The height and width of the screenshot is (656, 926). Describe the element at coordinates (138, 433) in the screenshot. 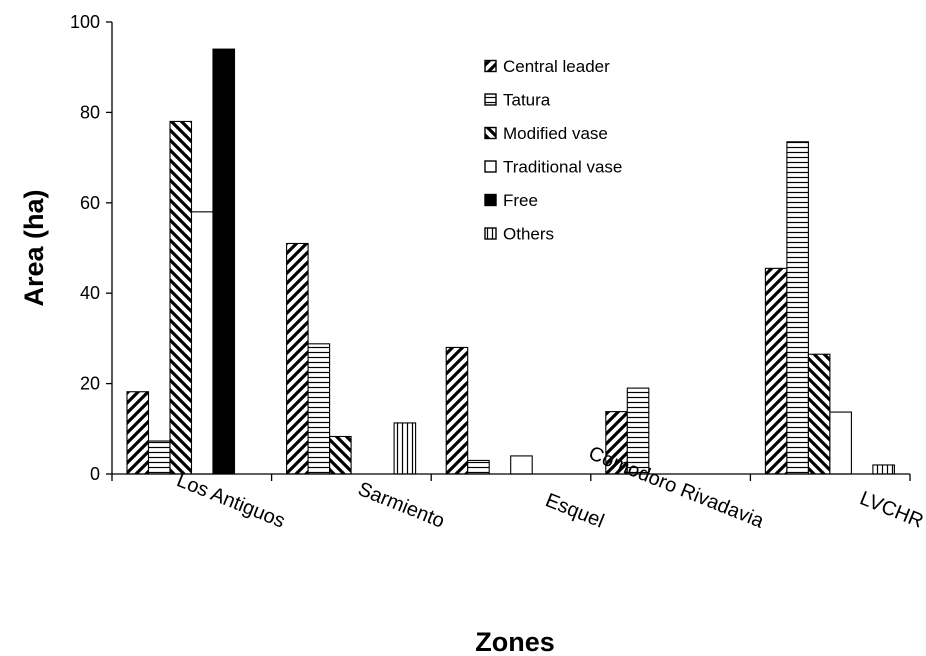

I see `bar-los-antiguos-central-leader` at that location.